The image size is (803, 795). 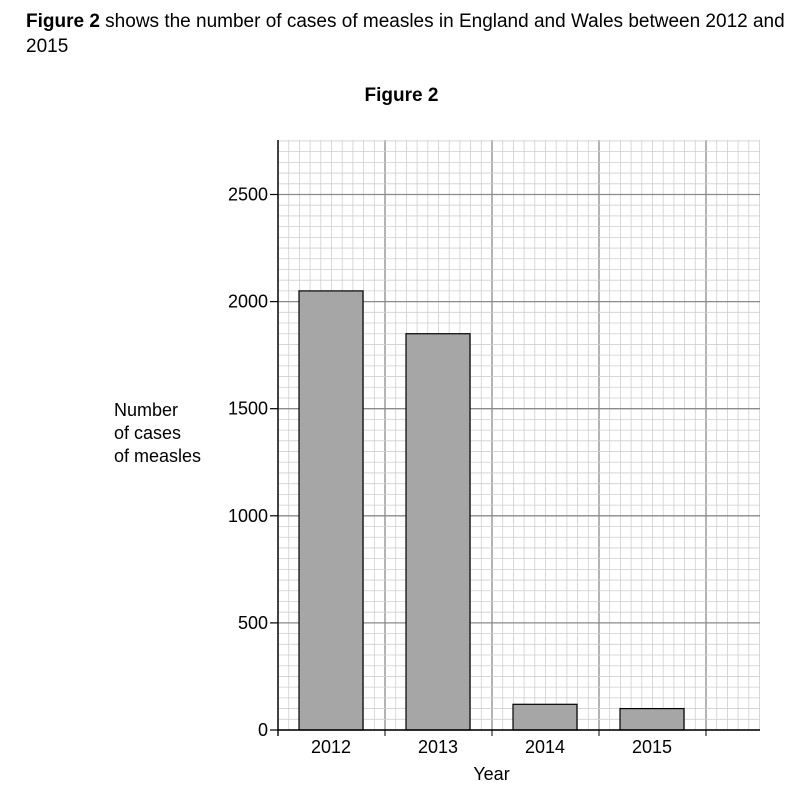 What do you see at coordinates (253, 623) in the screenshot?
I see `y-tick-label: 500` at bounding box center [253, 623].